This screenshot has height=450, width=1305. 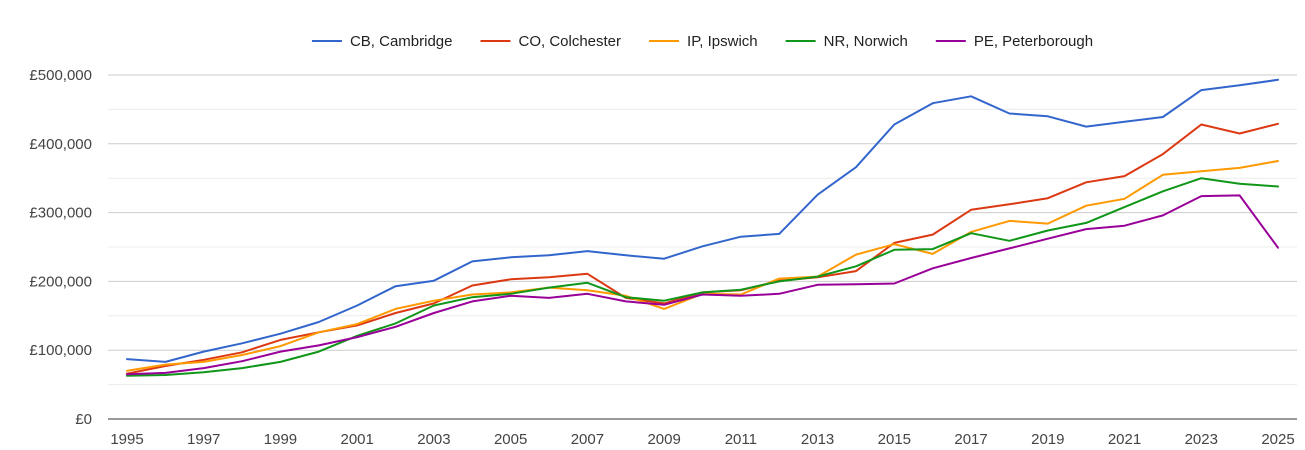 I want to click on x-tick-label: 2021, so click(x=1124, y=439).